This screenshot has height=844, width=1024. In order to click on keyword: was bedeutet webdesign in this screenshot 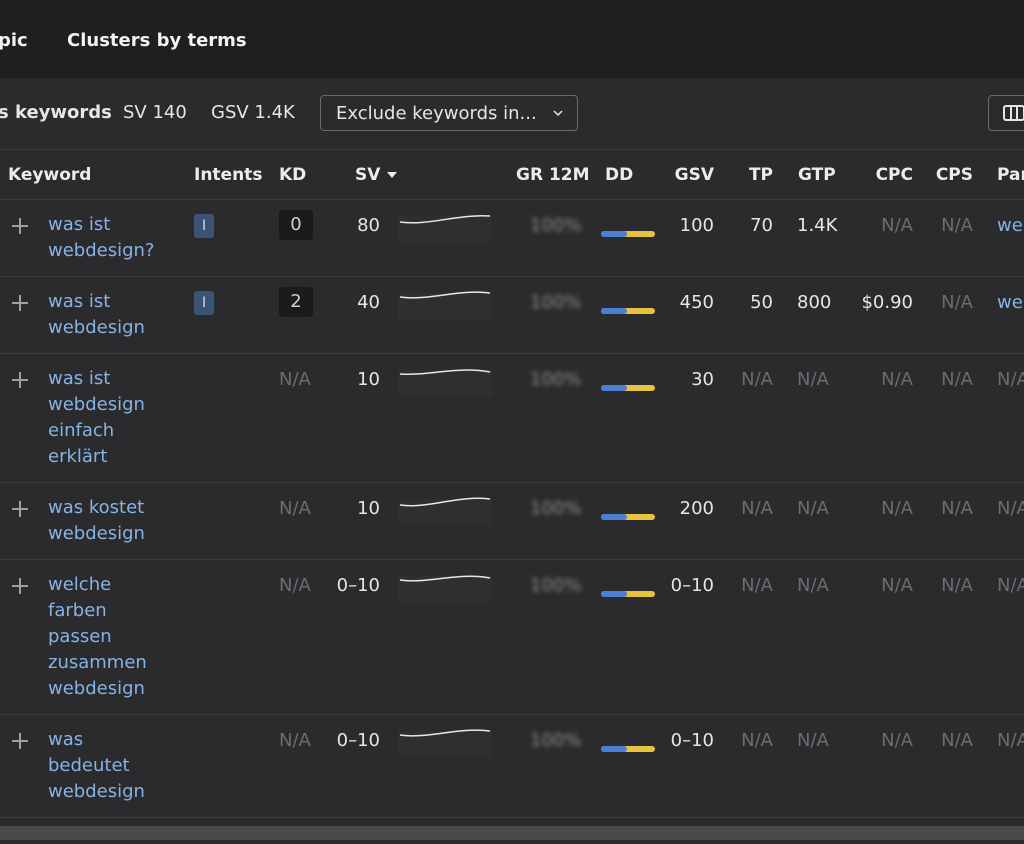, I will do `click(96, 765)`.